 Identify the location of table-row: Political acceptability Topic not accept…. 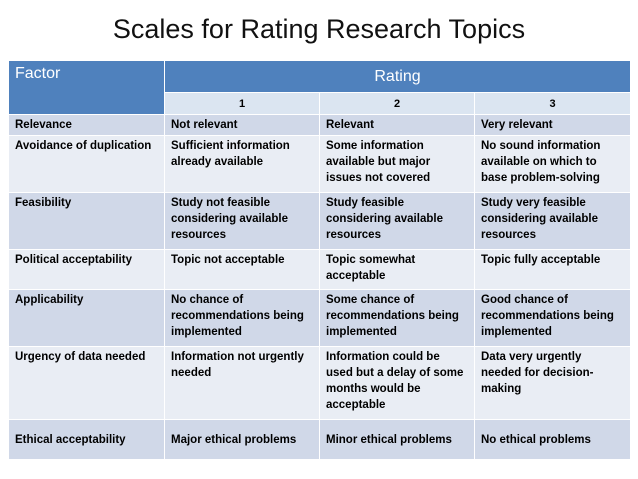
(319, 269).